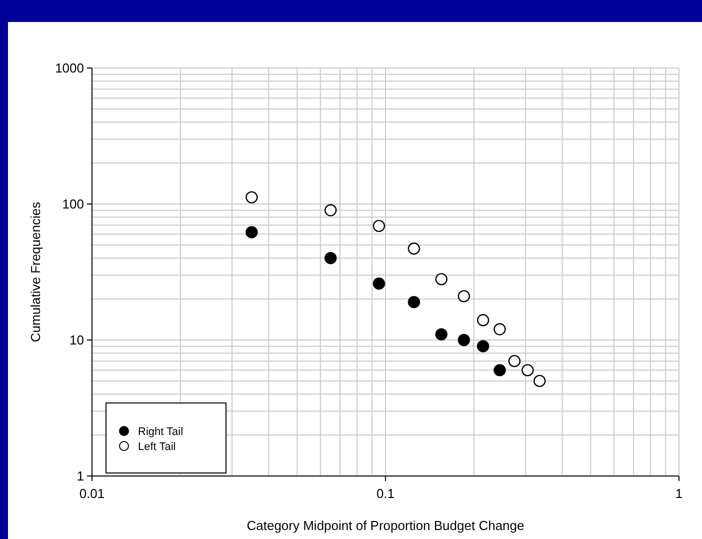  What do you see at coordinates (679, 493) in the screenshot?
I see `x-tick-label: 1` at bounding box center [679, 493].